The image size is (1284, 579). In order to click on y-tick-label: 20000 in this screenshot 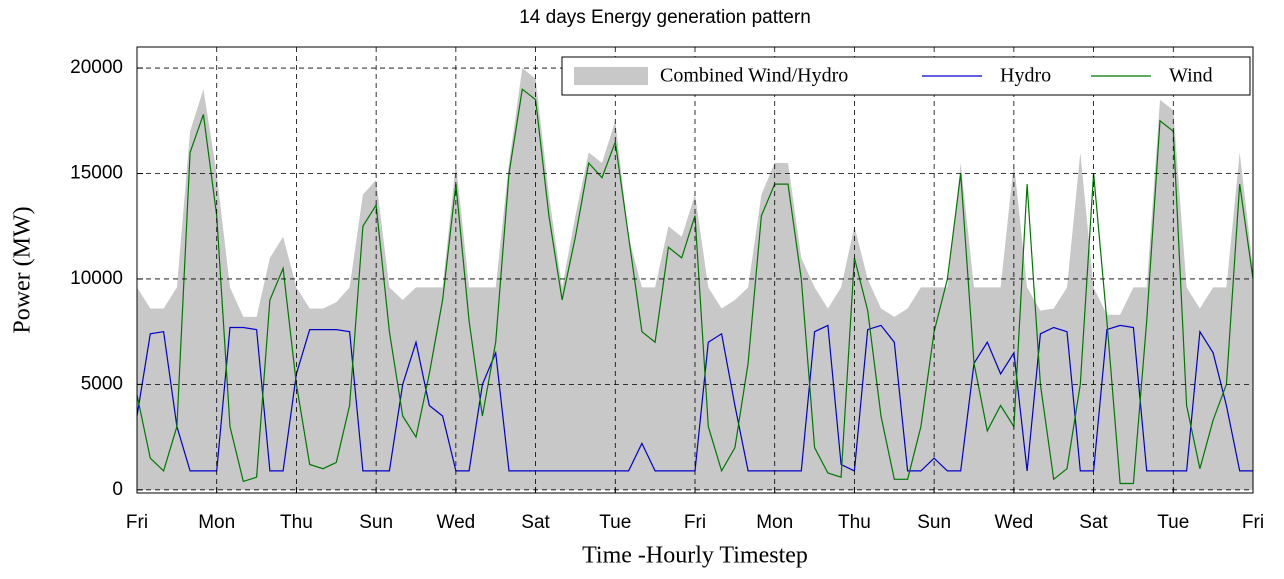, I will do `click(96, 67)`.